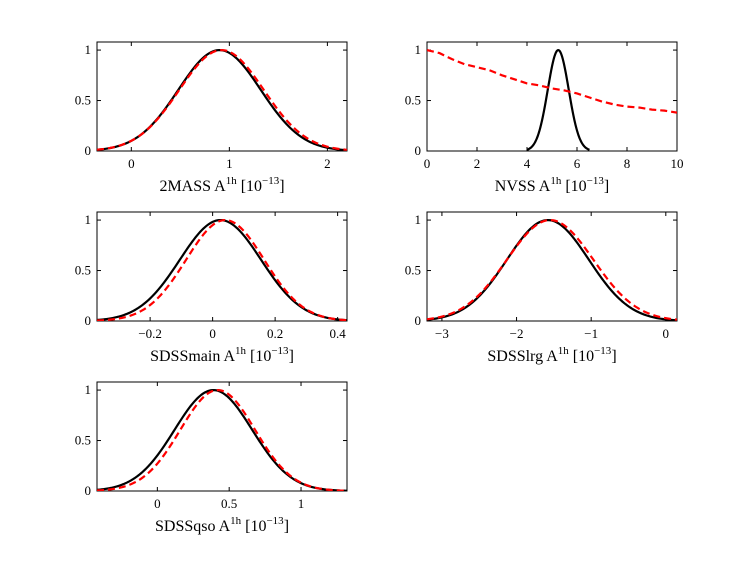  I want to click on x-tick-label: 0.4, so click(338, 333).